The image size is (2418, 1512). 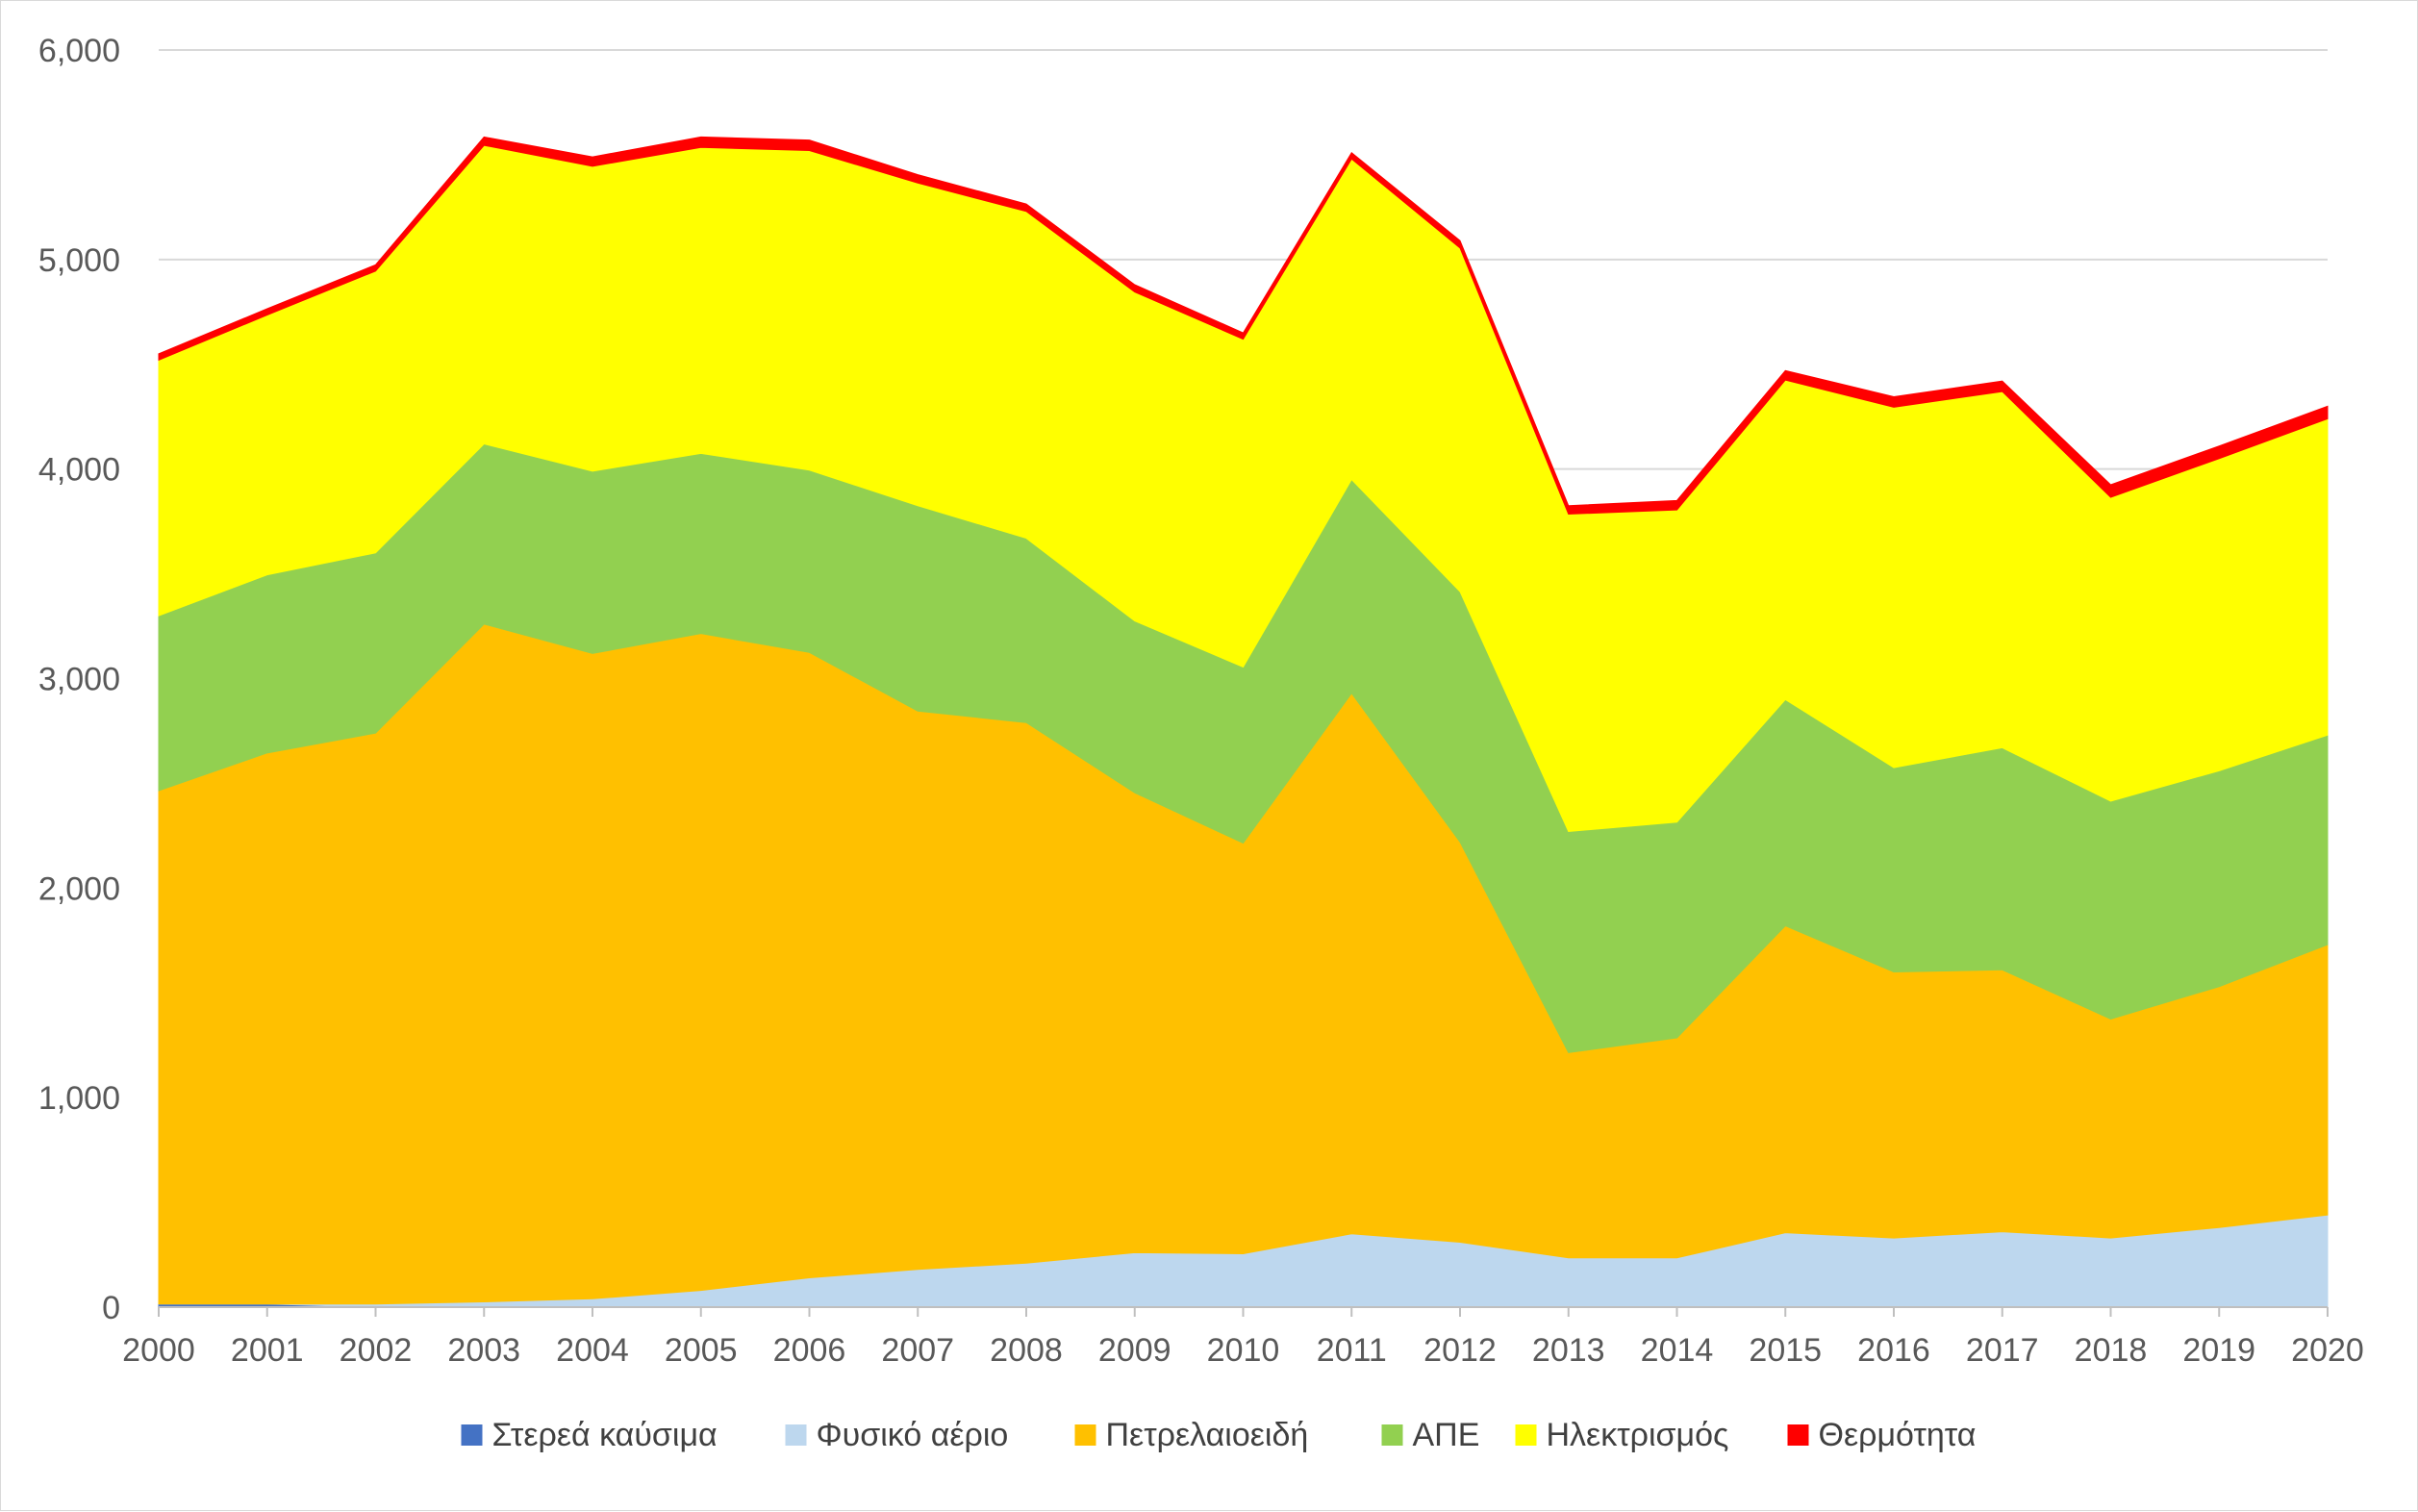 What do you see at coordinates (79, 261) in the screenshot?
I see `y-tick-label: 5,000` at bounding box center [79, 261].